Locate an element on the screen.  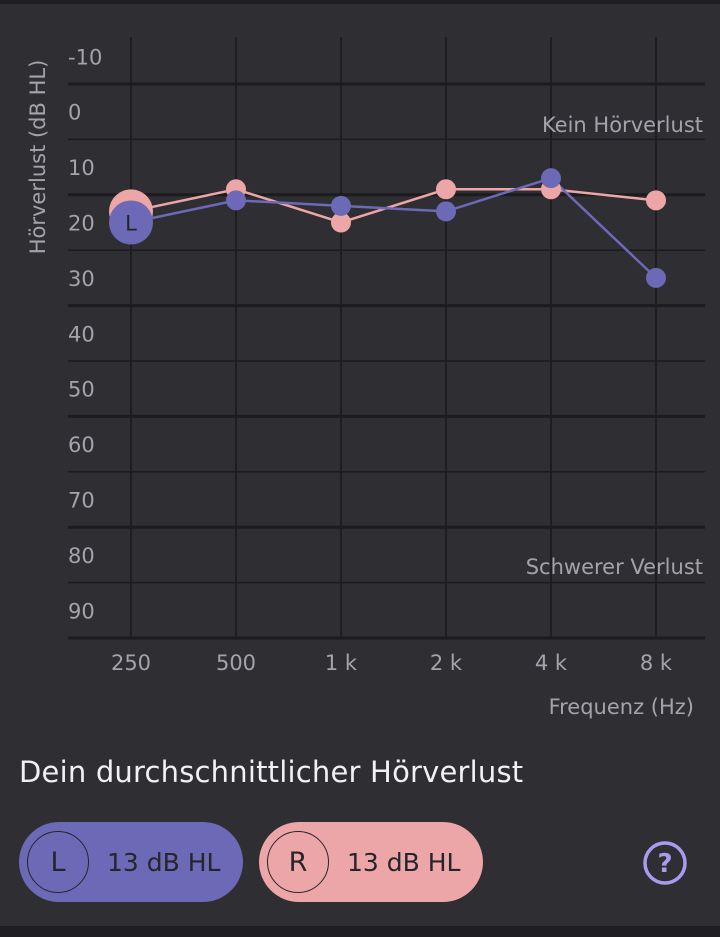
y-axis-label: Hörverlust (dB HL) is located at coordinates (38, 157).